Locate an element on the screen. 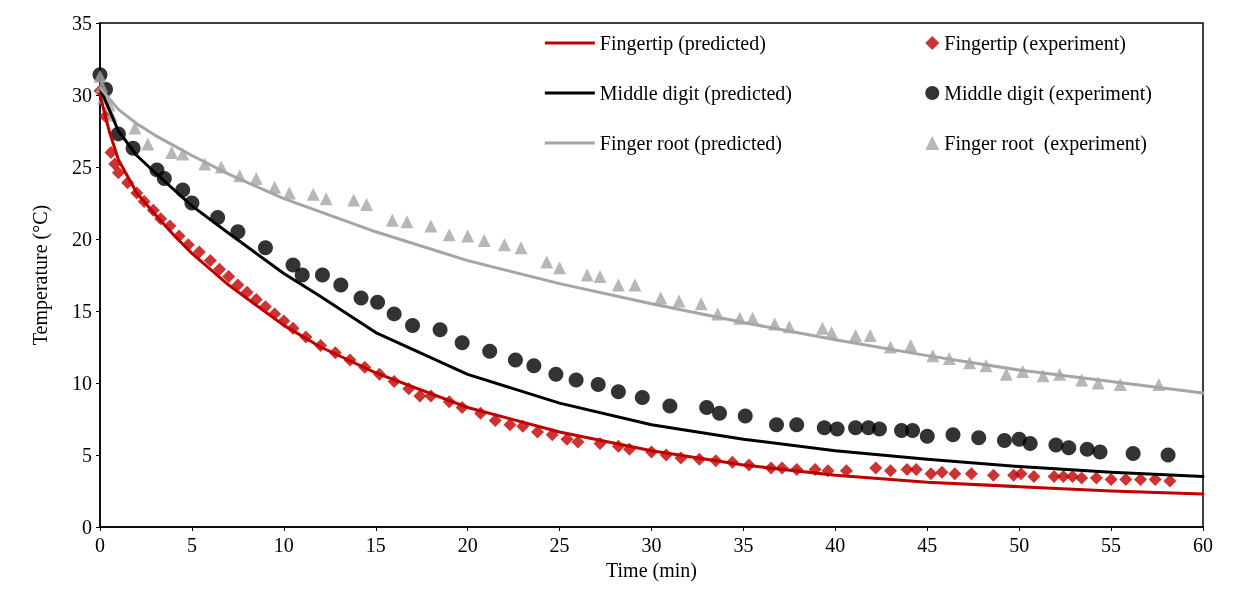  x-tick-label: 40 is located at coordinates (835, 545).